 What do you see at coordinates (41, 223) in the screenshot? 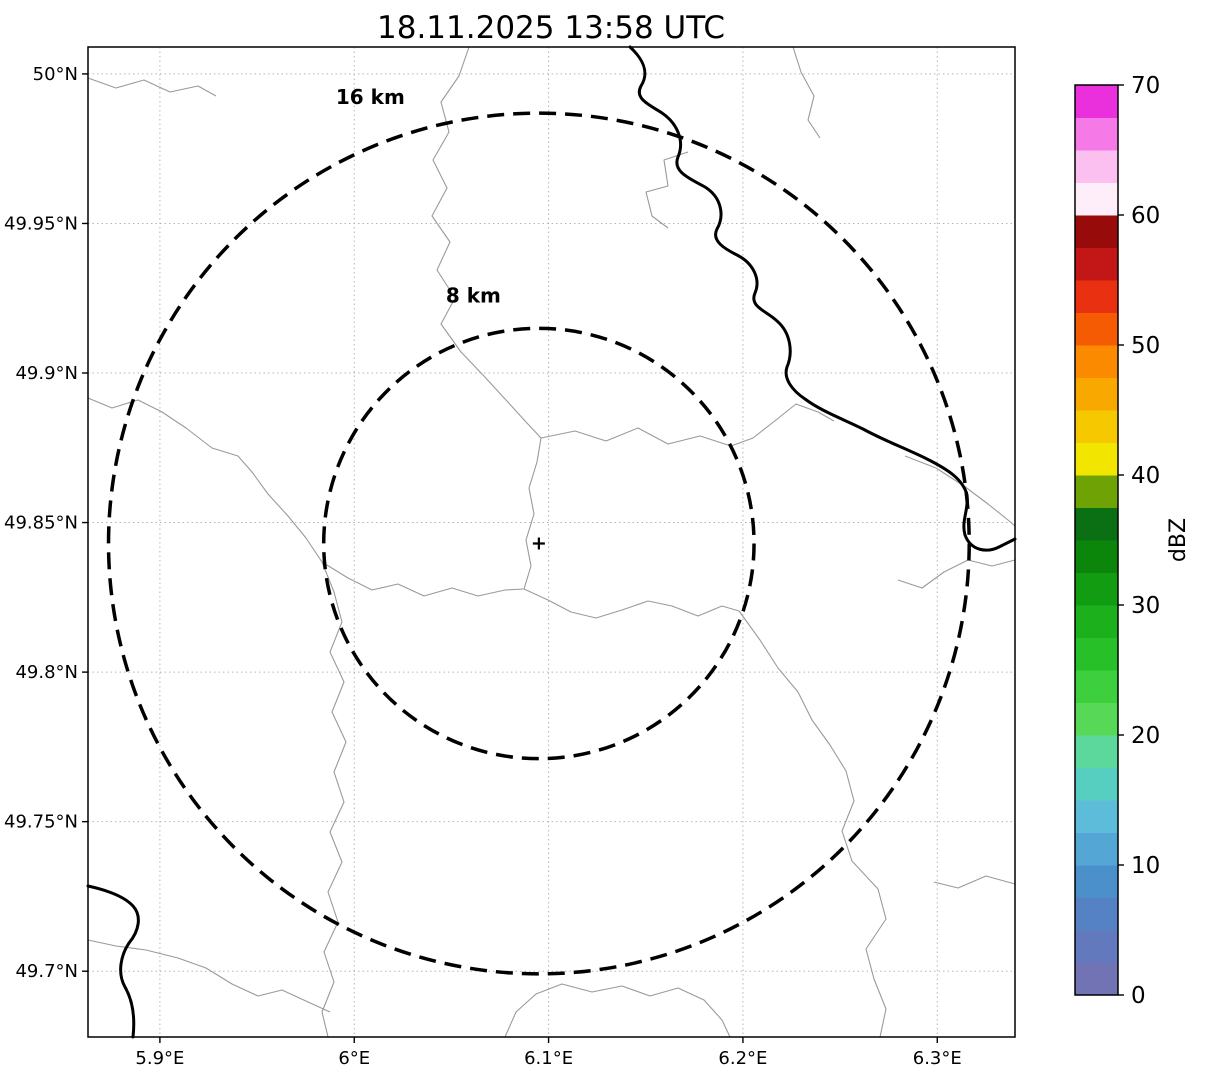
I see `y-tick-label: 49.95°N` at bounding box center [41, 223].